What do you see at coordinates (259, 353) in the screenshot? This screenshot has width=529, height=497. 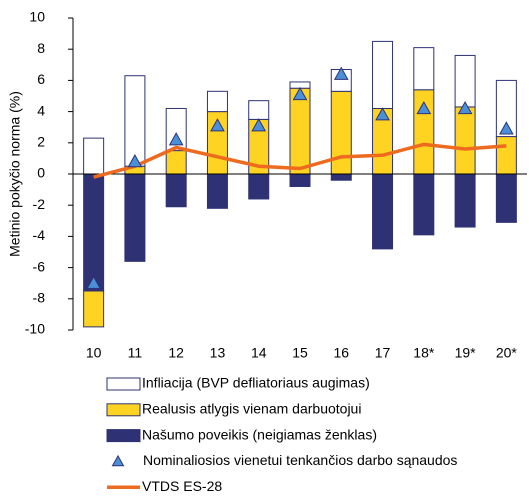 I see `x-tick-label: 14` at bounding box center [259, 353].